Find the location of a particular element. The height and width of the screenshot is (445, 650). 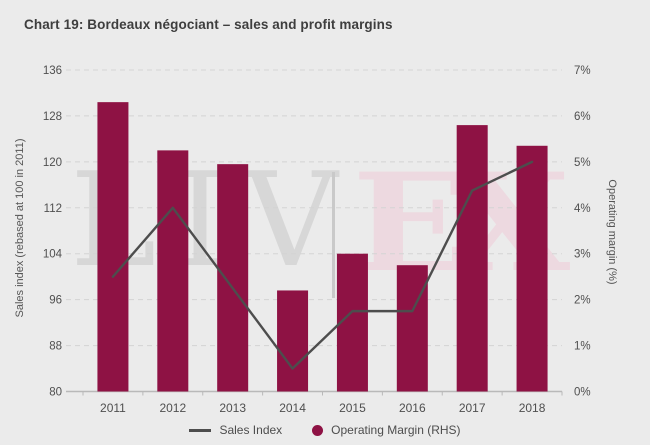

legend: Sales Index Operating Margin (RHS) is located at coordinates (325, 430).